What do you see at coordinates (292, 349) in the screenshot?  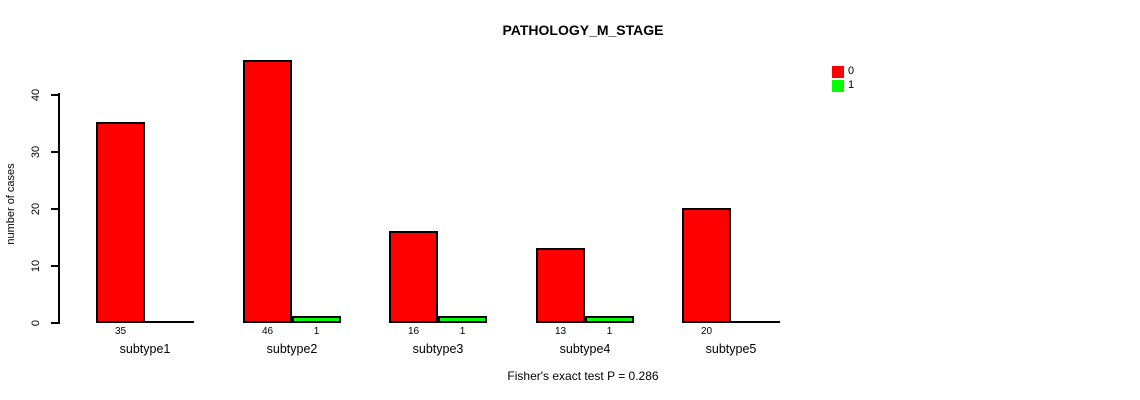 I see `x-category-label: subtype2` at bounding box center [292, 349].